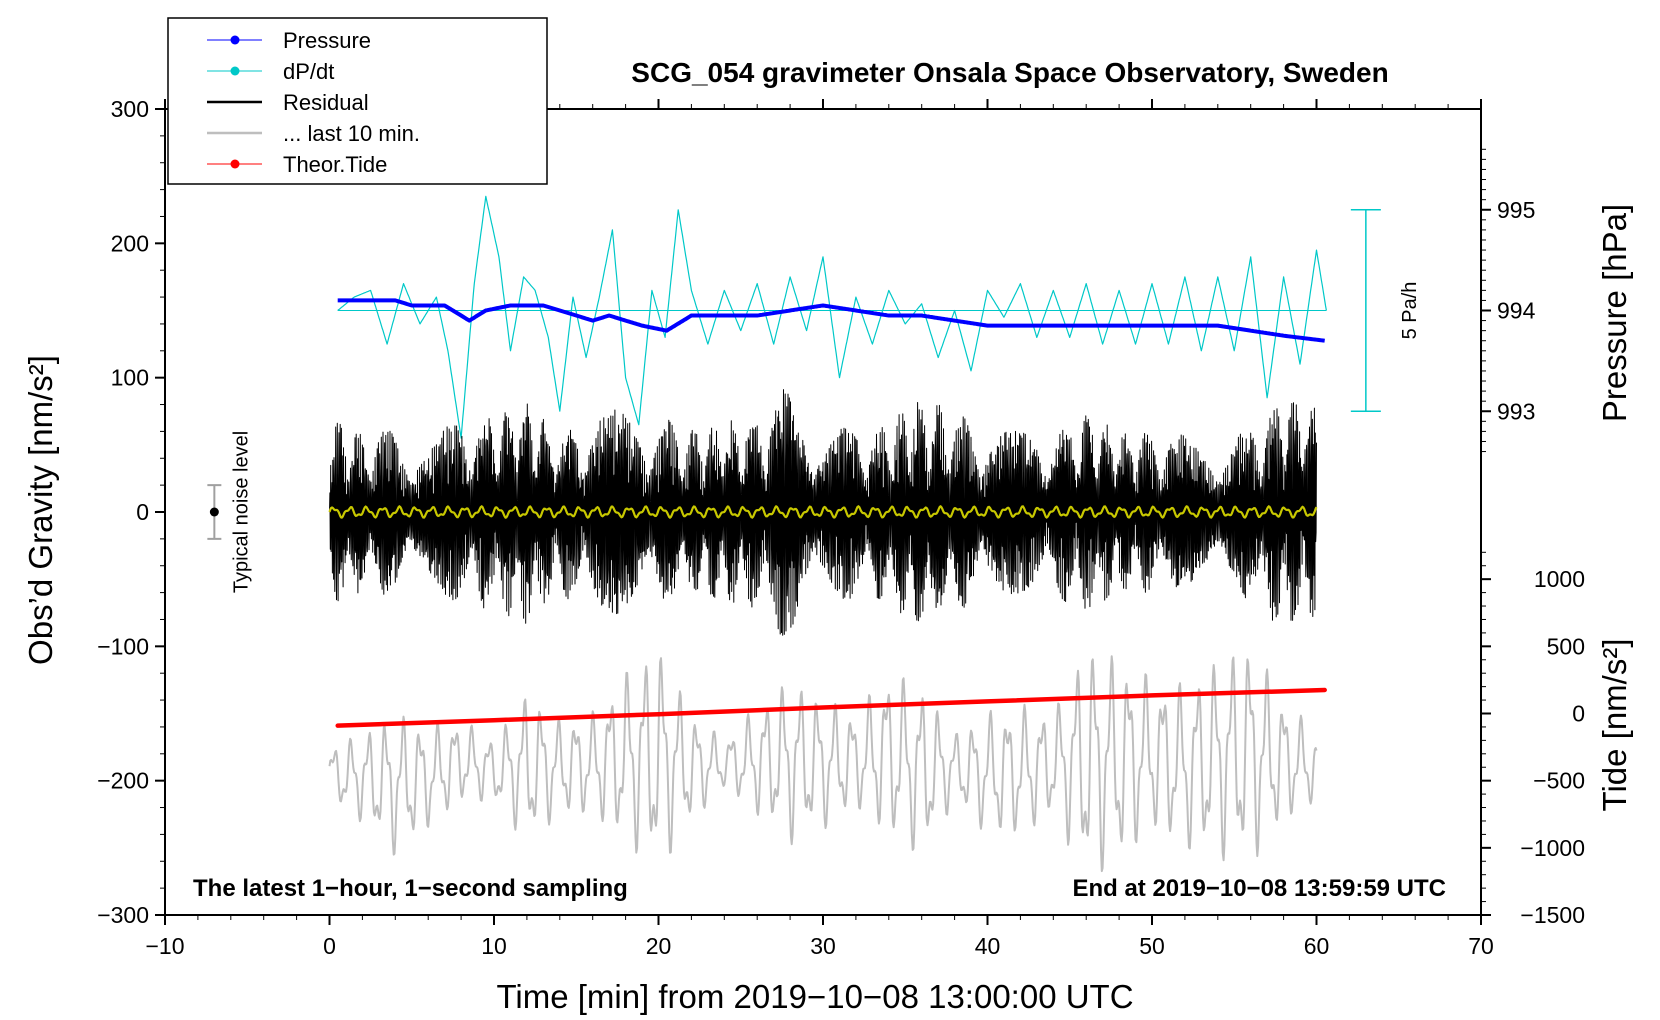 The height and width of the screenshot is (1020, 1660). I want to click on filtered-residual-line, so click(823, 512).